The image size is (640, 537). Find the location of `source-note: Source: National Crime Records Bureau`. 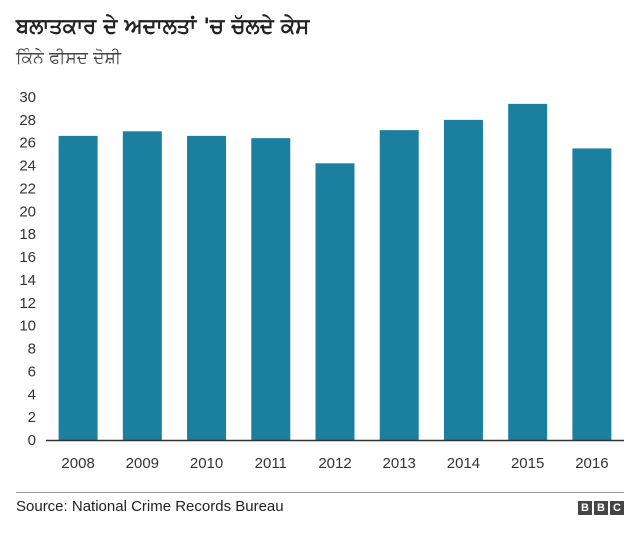

source-note: Source: National Crime Records Bureau is located at coordinates (150, 506).